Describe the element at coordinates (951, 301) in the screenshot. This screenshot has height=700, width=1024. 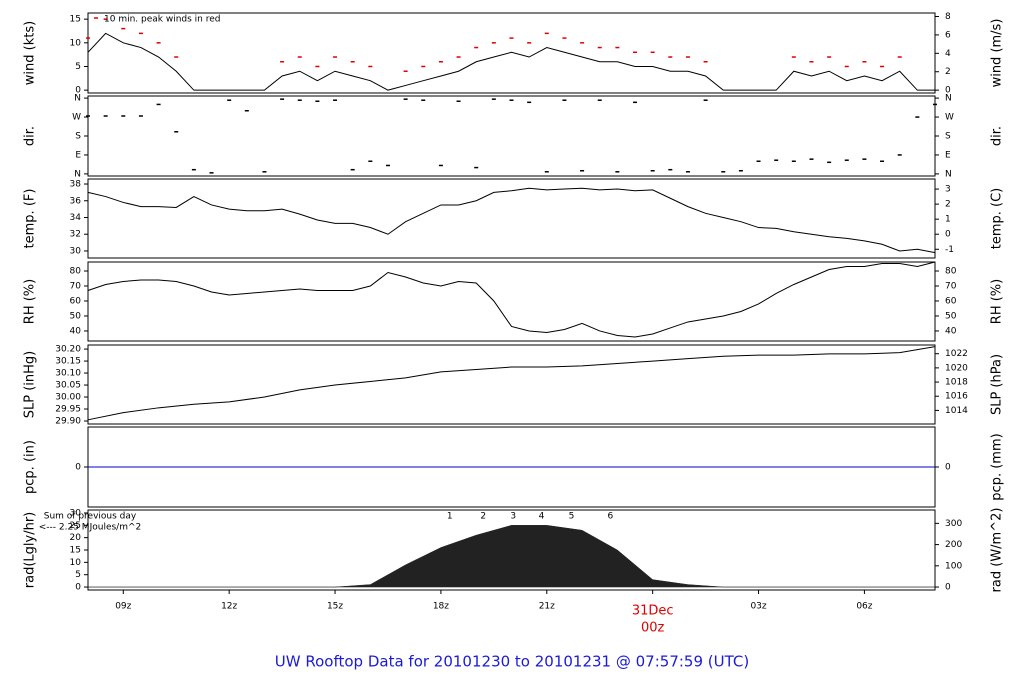
I see `y2-tick-label: 60` at that location.